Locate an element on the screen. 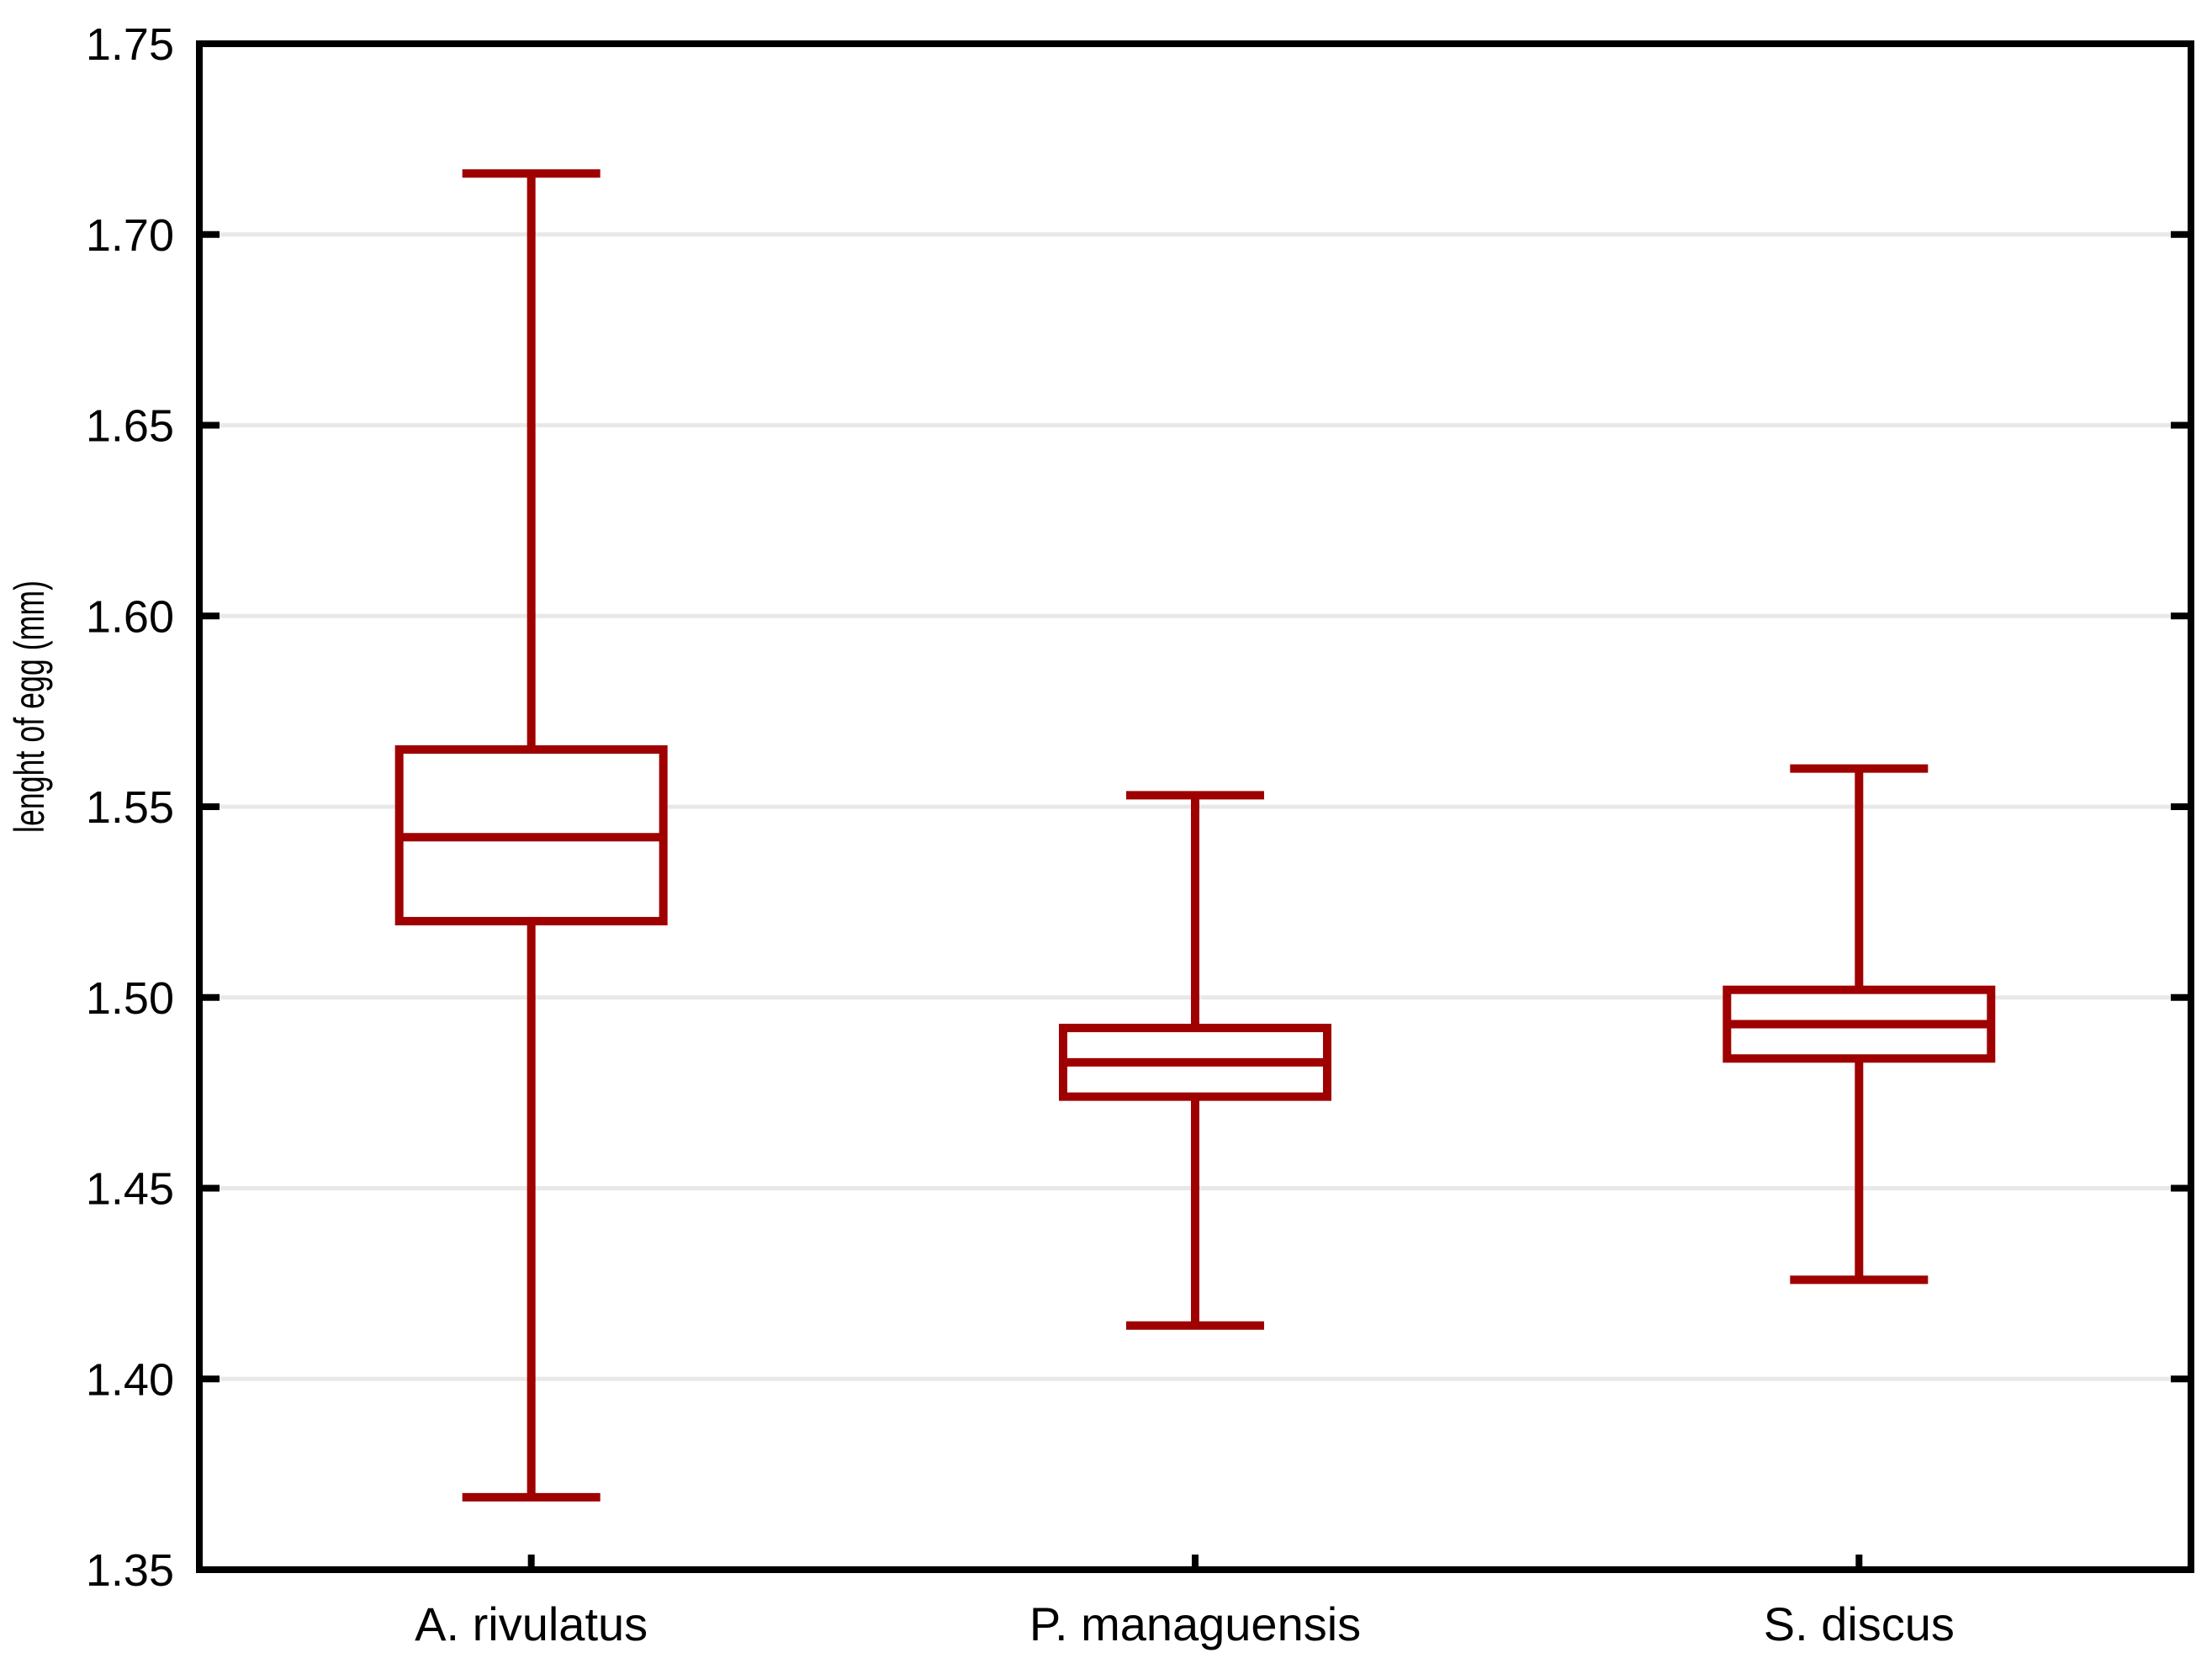  y-tick-label: 1.35 is located at coordinates (130, 1570).